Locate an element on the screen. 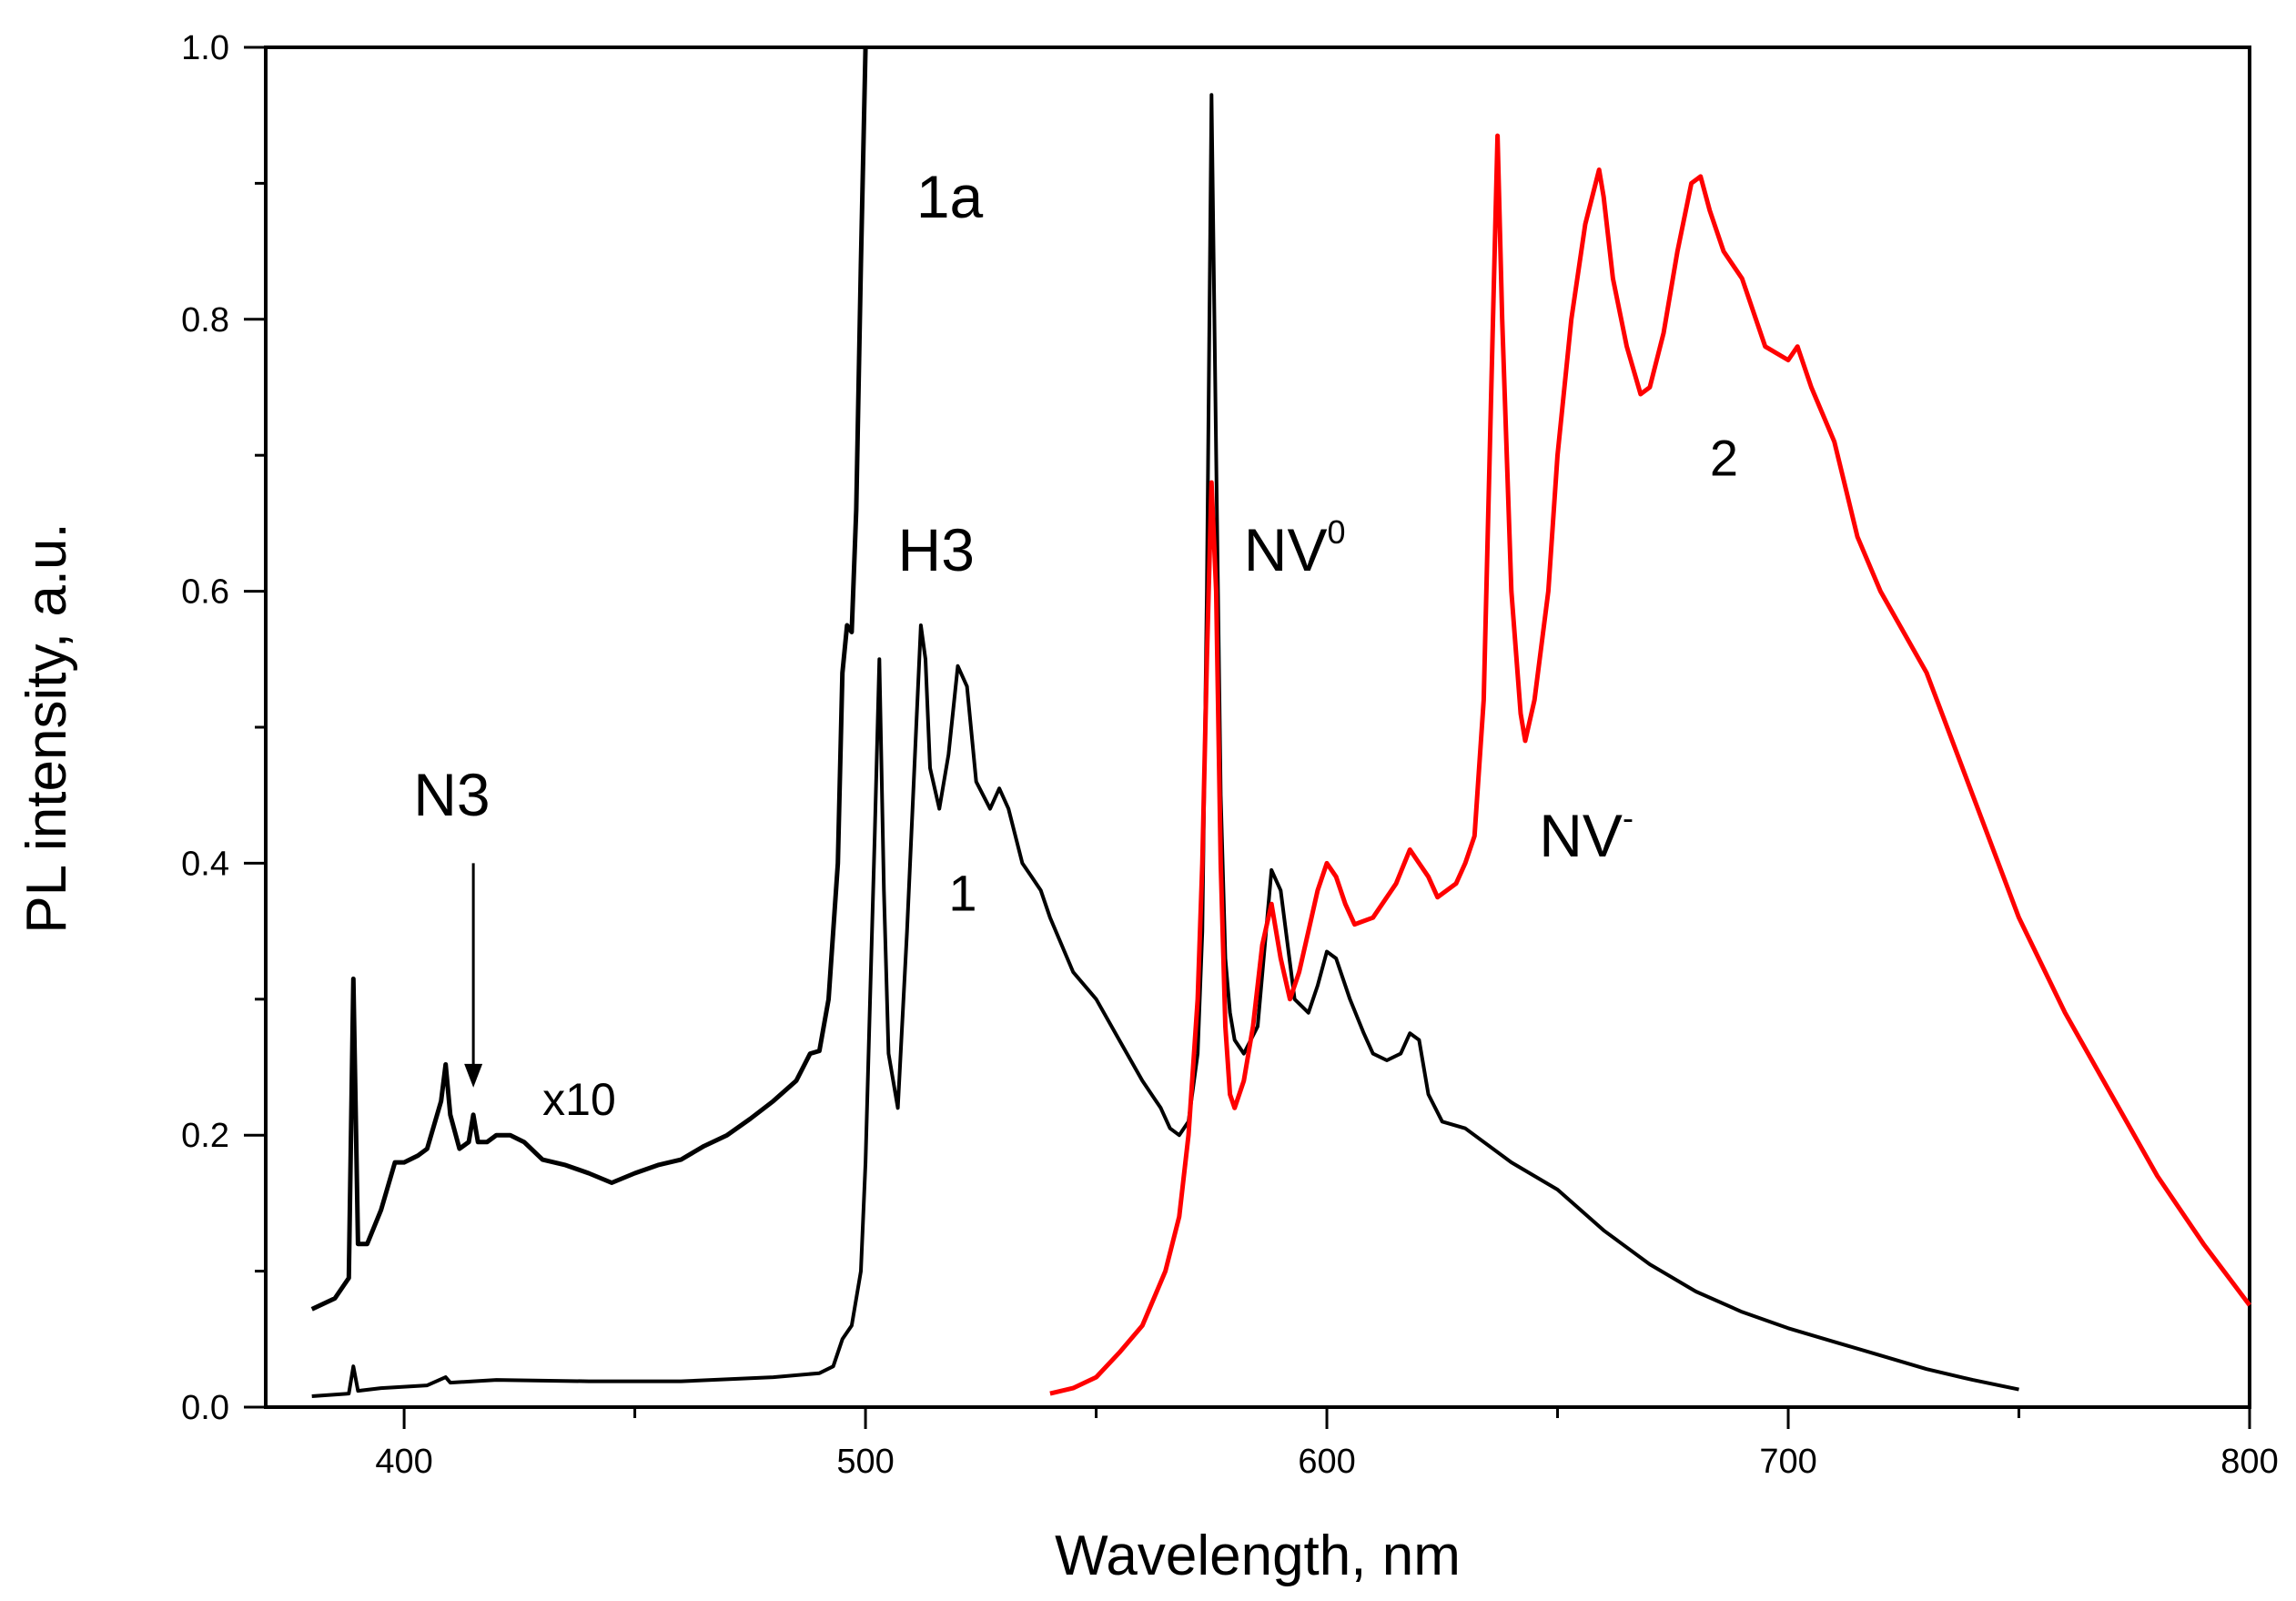 This screenshot has height=1601, width=2296. y-tick-label: 0.4 is located at coordinates (205, 864).